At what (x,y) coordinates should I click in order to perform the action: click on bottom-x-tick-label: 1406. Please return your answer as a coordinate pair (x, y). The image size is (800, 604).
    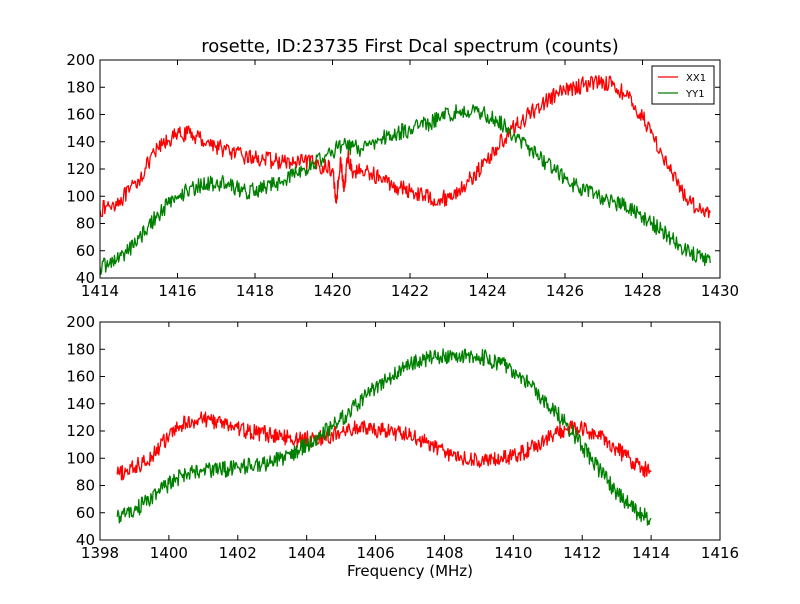
    Looking at the image, I should click on (375, 553).